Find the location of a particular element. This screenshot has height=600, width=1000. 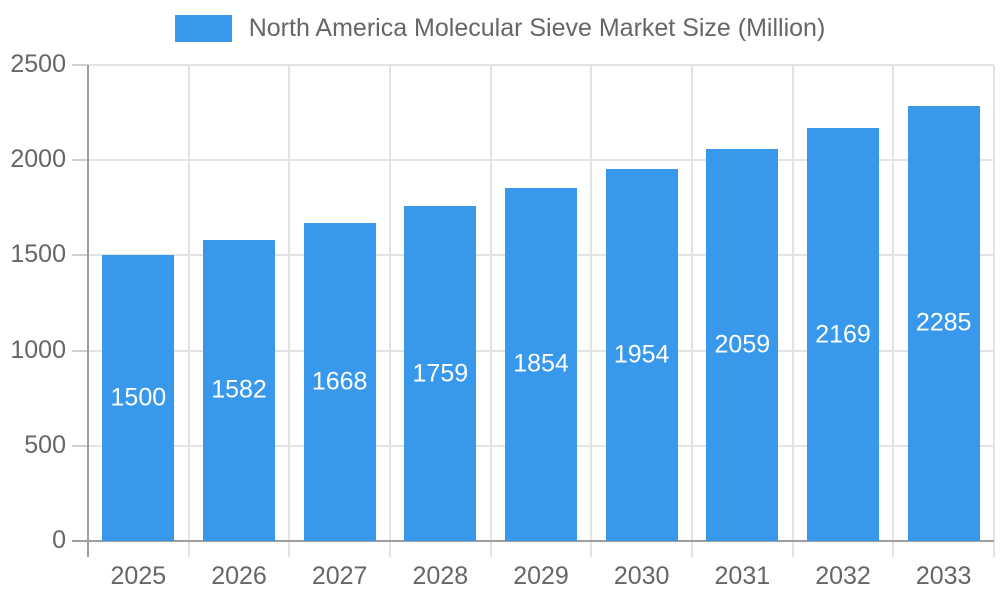

bar-2030 is located at coordinates (641, 354).